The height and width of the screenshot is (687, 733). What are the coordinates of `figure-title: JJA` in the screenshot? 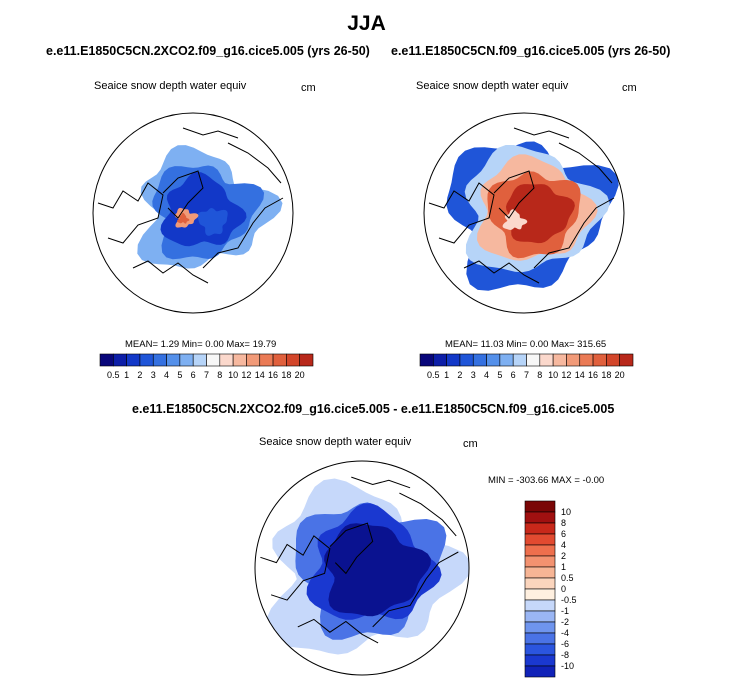 It's located at (366, 23).